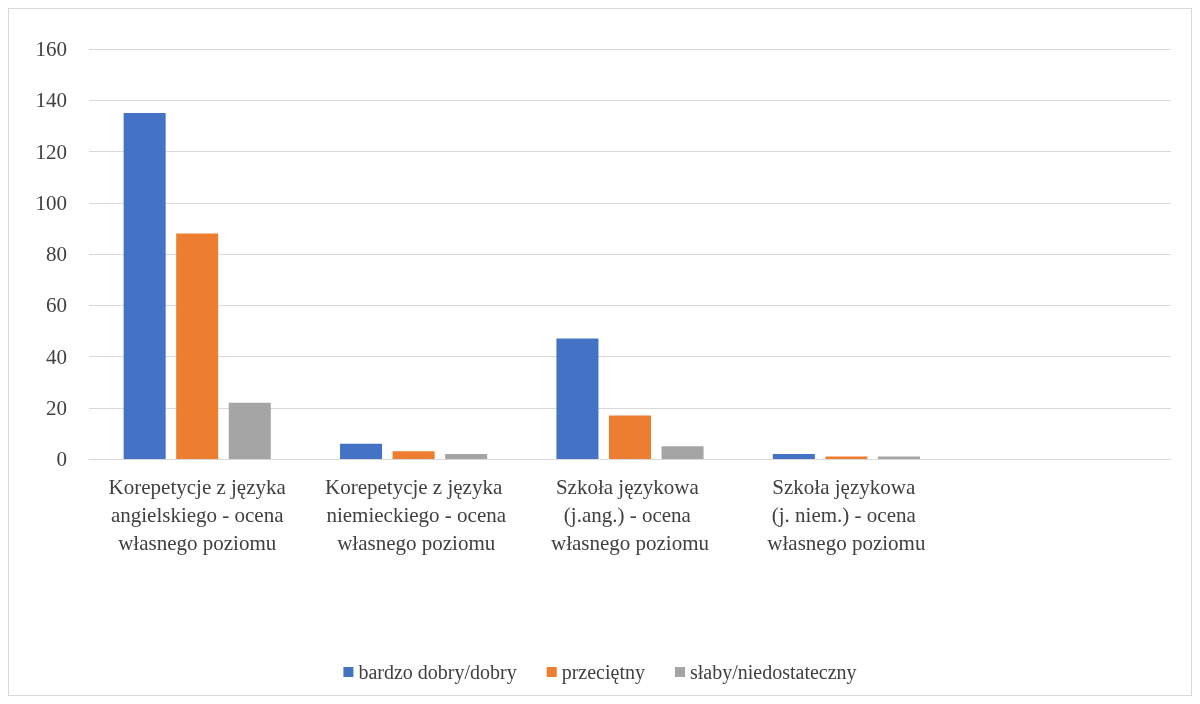  I want to click on x-tick-label: Korepetycje z języka angielskiego - ocena własnego poziomu, so click(197, 515).